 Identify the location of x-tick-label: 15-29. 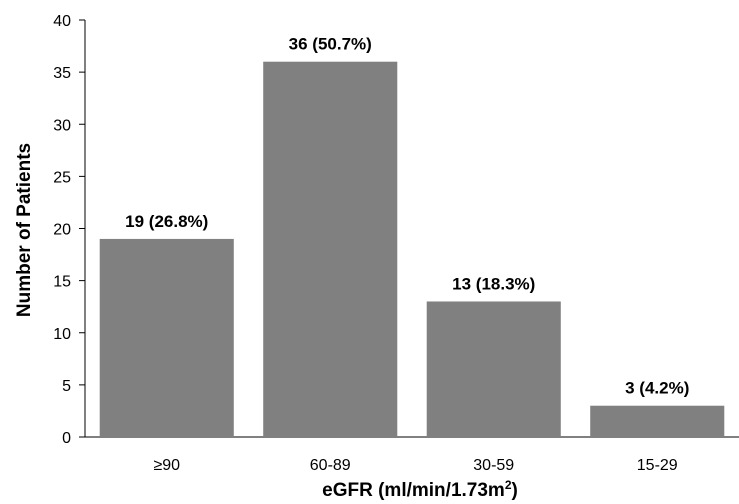
(657, 465).